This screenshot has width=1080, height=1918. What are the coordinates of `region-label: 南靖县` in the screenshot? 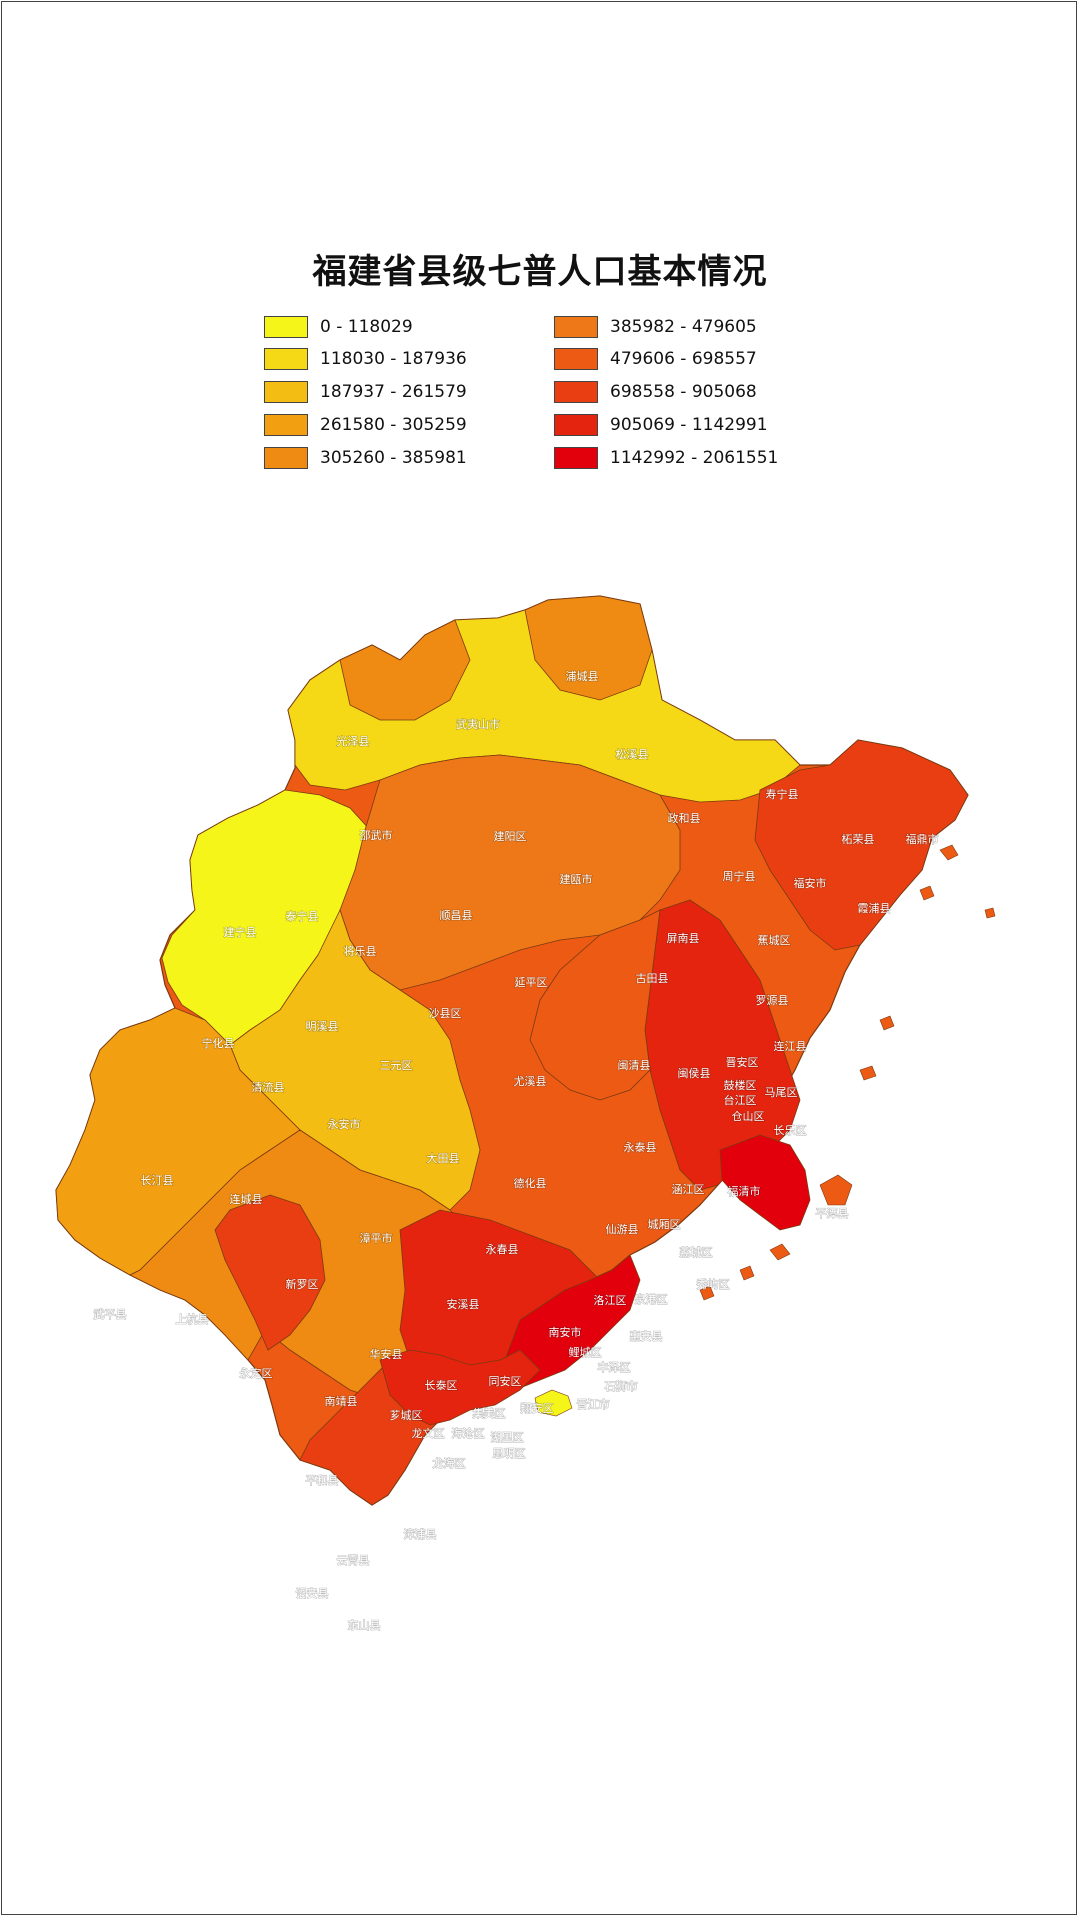 It's located at (341, 1401).